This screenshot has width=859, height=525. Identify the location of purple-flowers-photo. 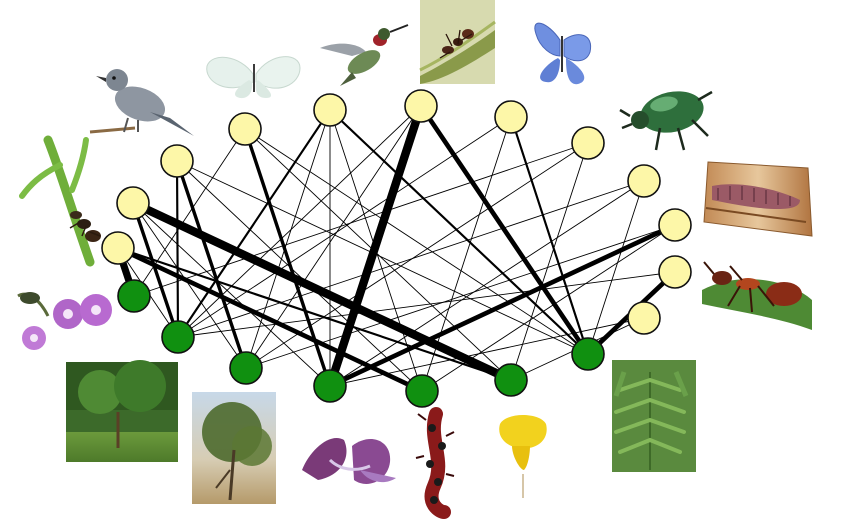
(64, 321).